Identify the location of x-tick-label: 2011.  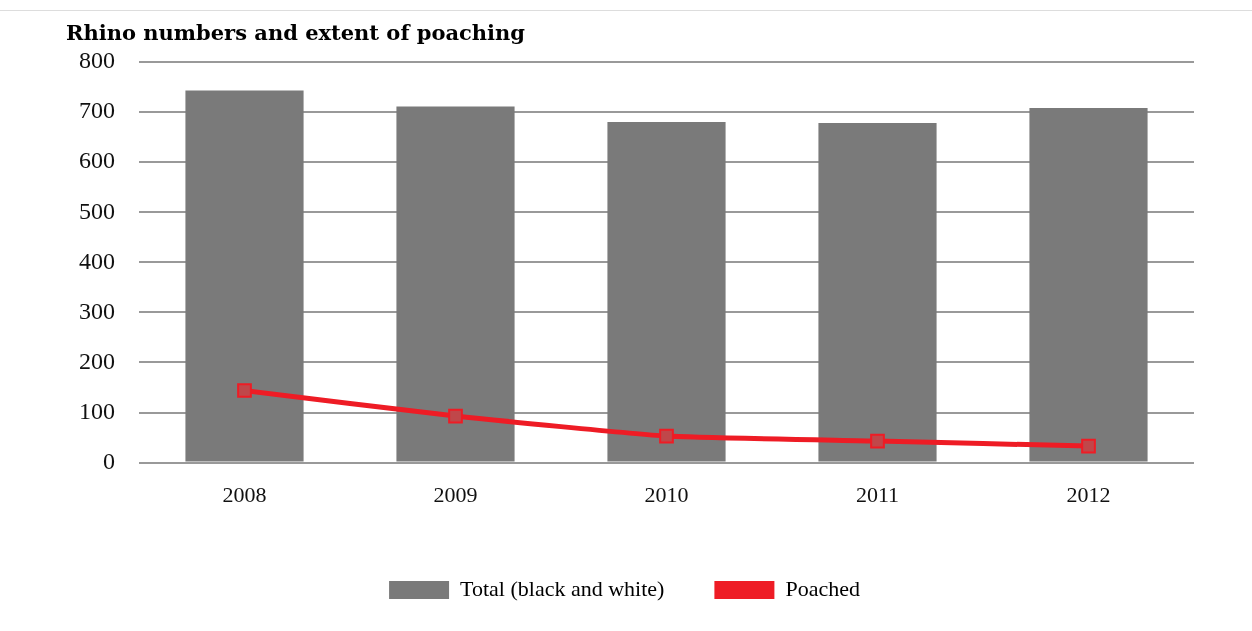
(877, 494).